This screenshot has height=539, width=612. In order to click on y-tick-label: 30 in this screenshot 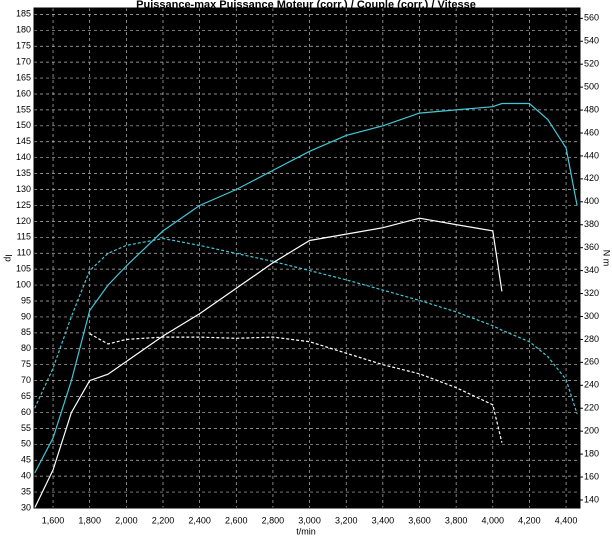, I will do `click(26, 507)`.